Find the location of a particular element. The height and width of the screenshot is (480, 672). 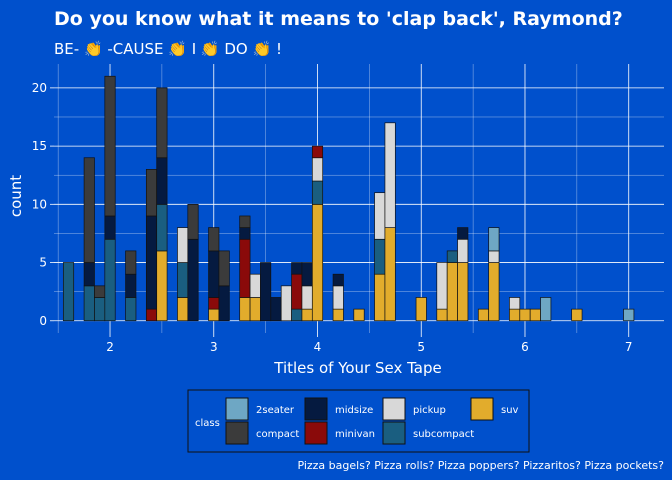

y-tick-label: 0 is located at coordinates (43, 321).